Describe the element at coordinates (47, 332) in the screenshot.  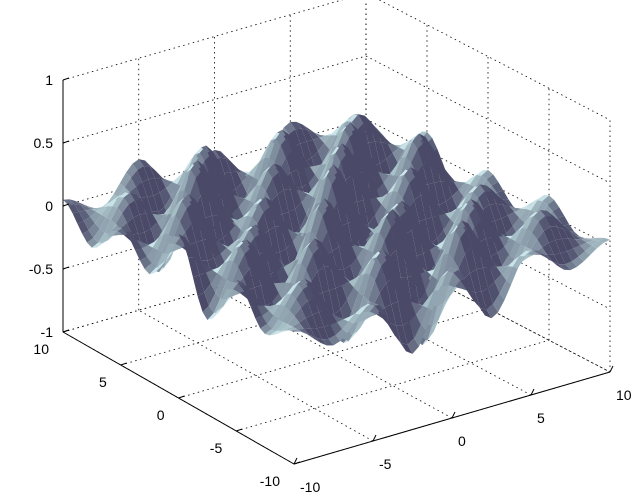
I see `z-tick-label: -1` at that location.